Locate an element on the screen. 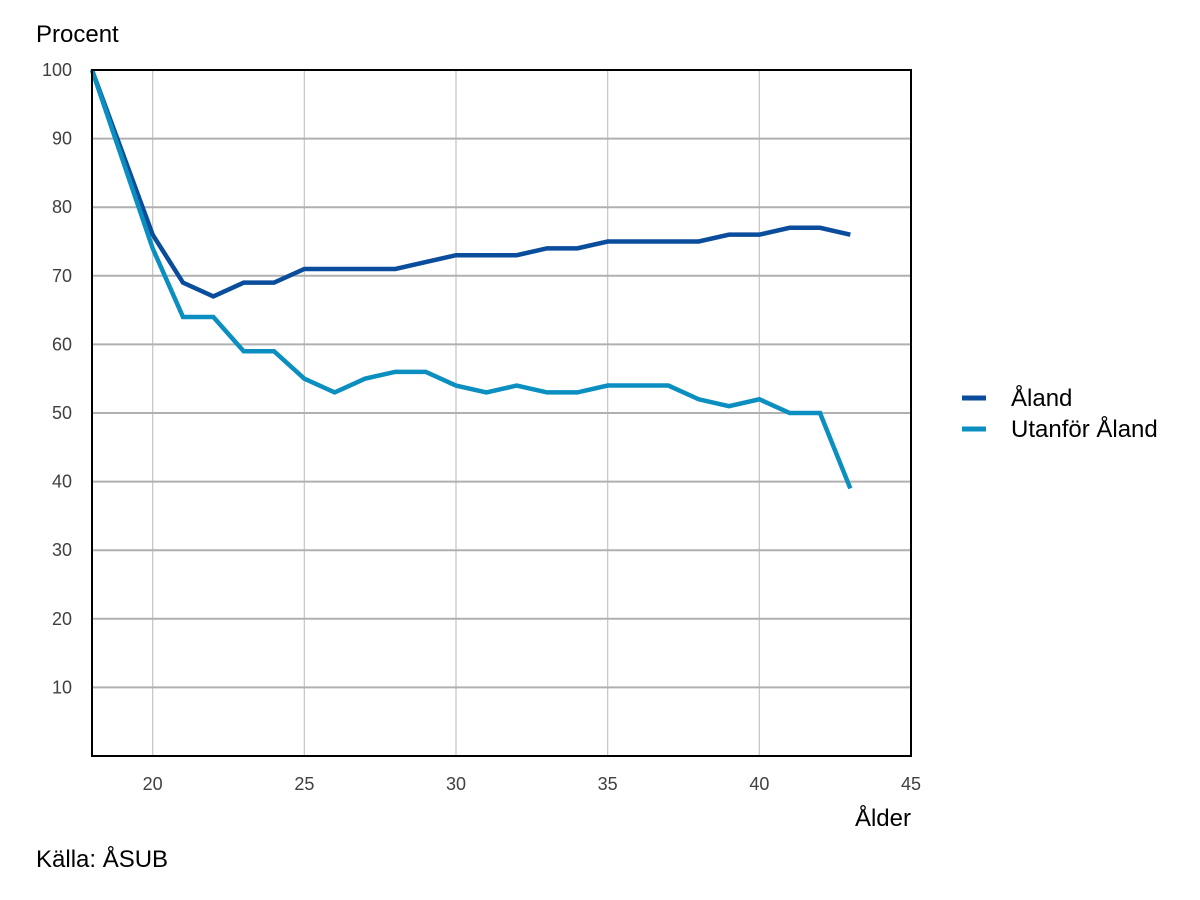  y-tick-label-90: 90 is located at coordinates (62, 139).